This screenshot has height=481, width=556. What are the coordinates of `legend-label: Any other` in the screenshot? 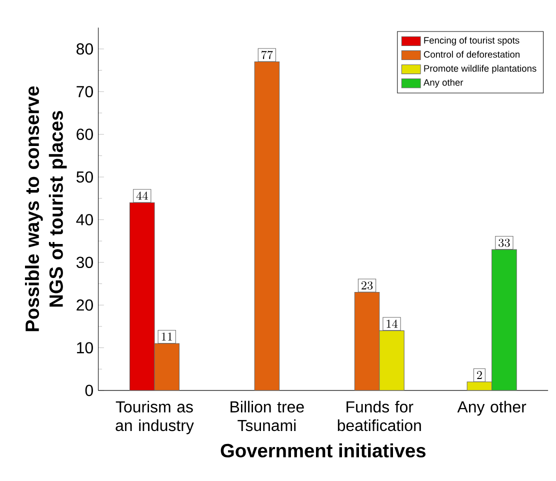 It's located at (443, 83).